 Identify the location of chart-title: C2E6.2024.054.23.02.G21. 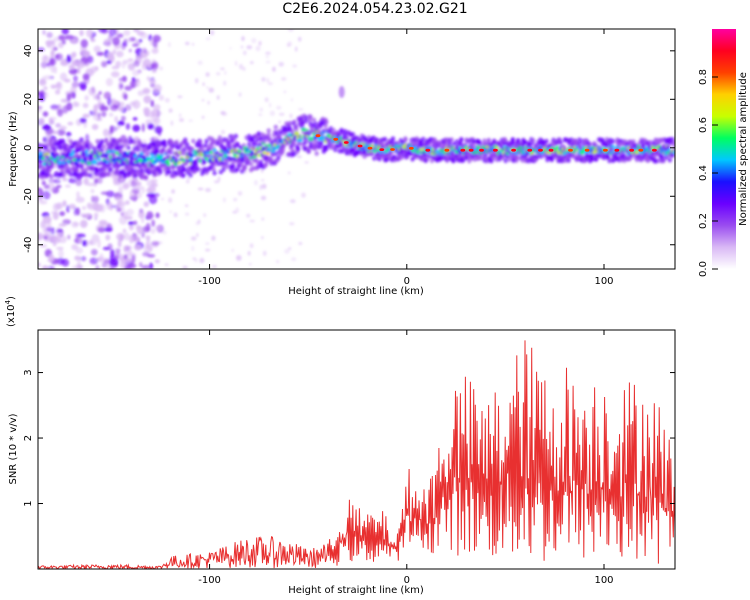
(375, 9).